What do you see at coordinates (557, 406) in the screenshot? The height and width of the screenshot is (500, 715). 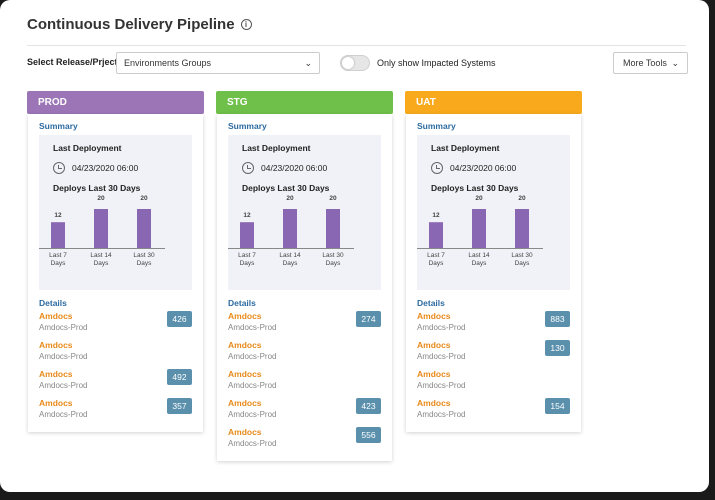 I see `count-badge: 154` at bounding box center [557, 406].